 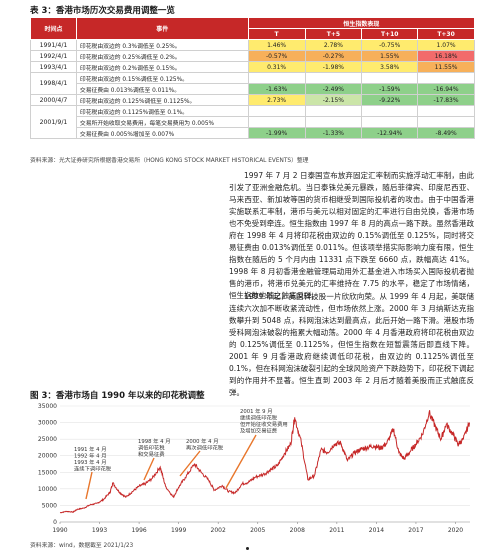 What do you see at coordinates (47, 423) in the screenshot?
I see `y-tick-label: 30000` at bounding box center [47, 423].